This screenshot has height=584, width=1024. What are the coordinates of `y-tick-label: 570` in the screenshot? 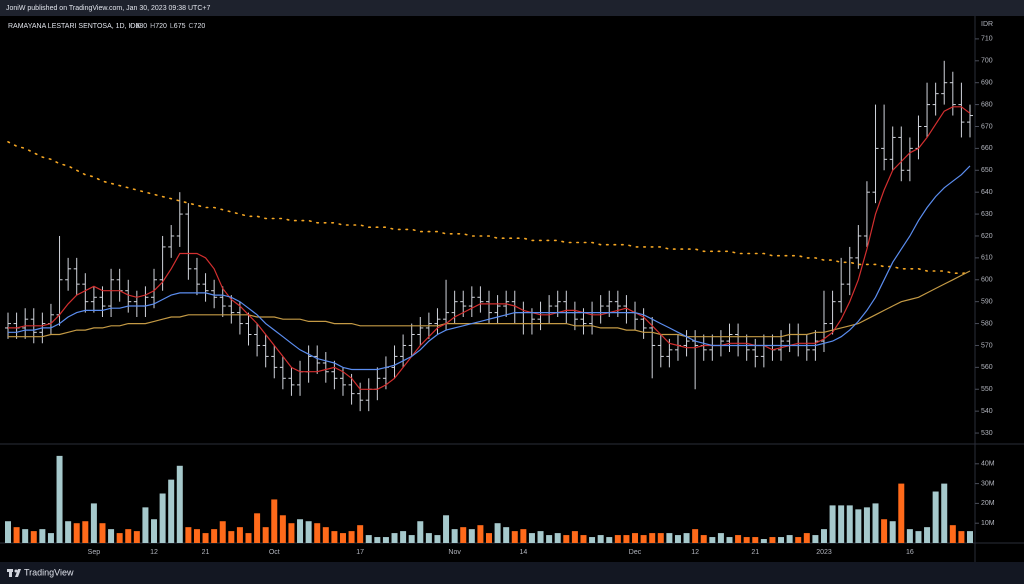 It's located at (987, 345).